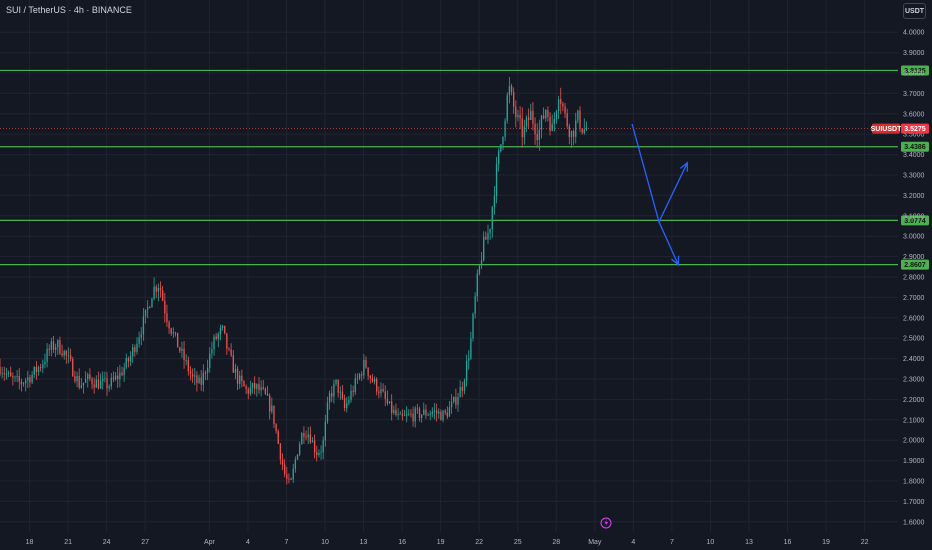 The height and width of the screenshot is (550, 932). I want to click on price-tick-label: 3.8000, so click(914, 74).